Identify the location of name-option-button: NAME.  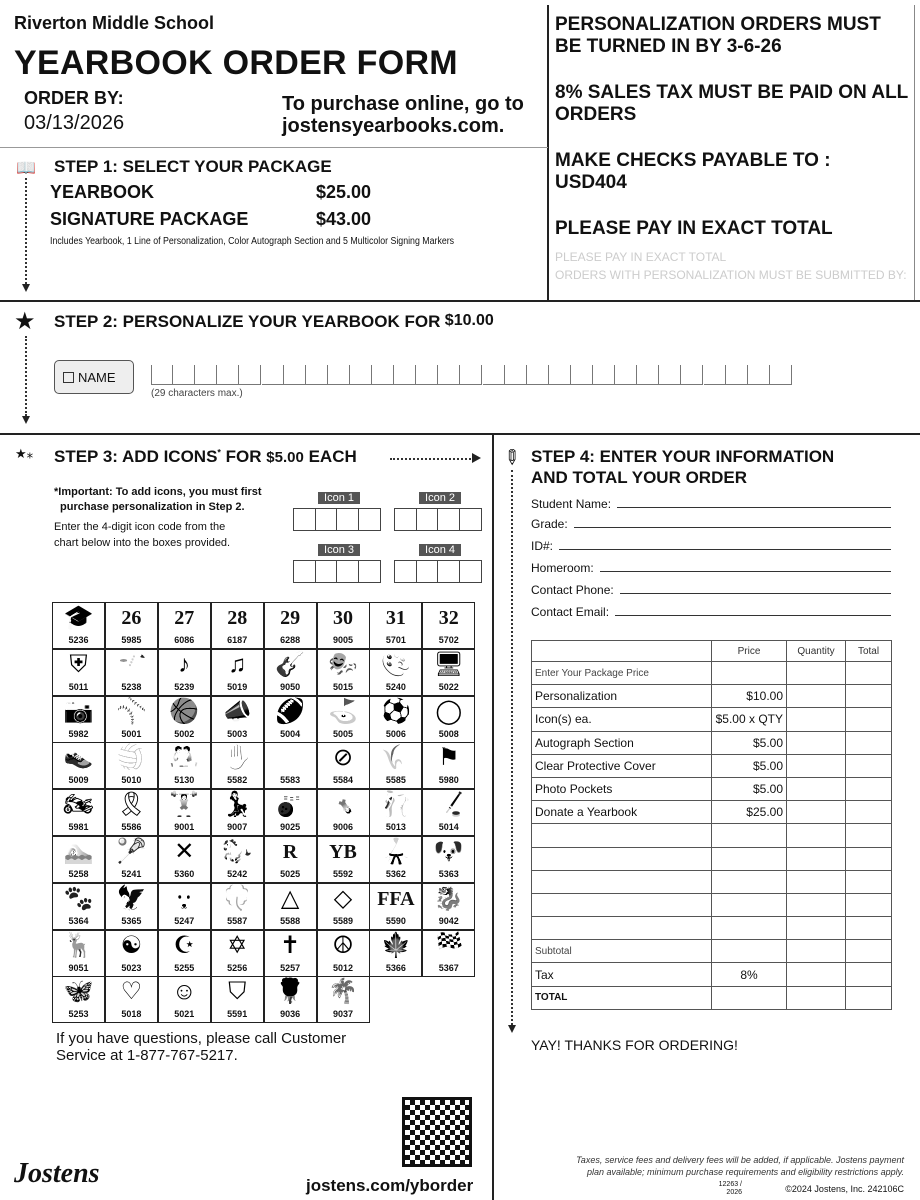
(94, 377).